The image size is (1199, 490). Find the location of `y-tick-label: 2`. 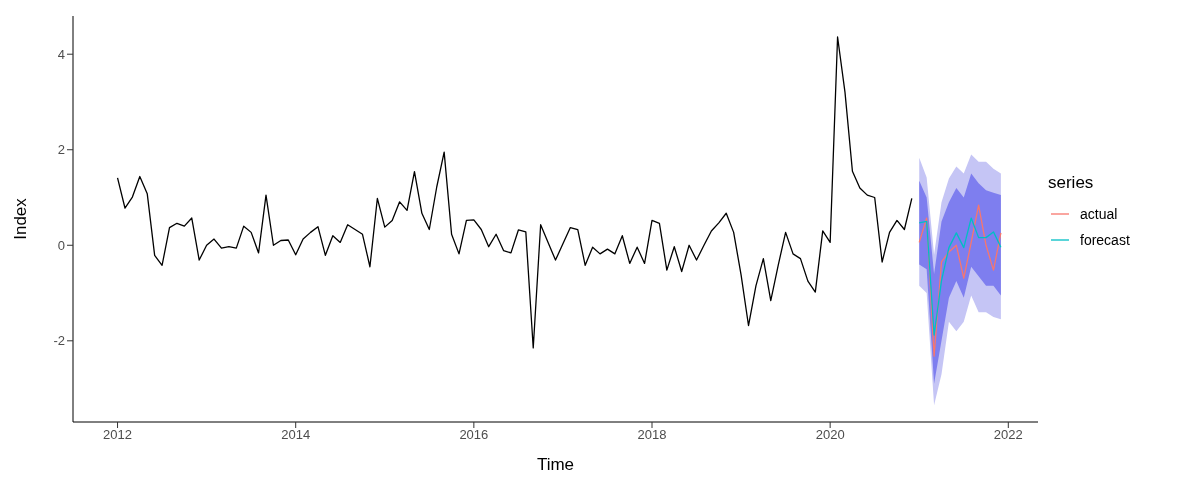

y-tick-label: 2 is located at coordinates (61, 150).